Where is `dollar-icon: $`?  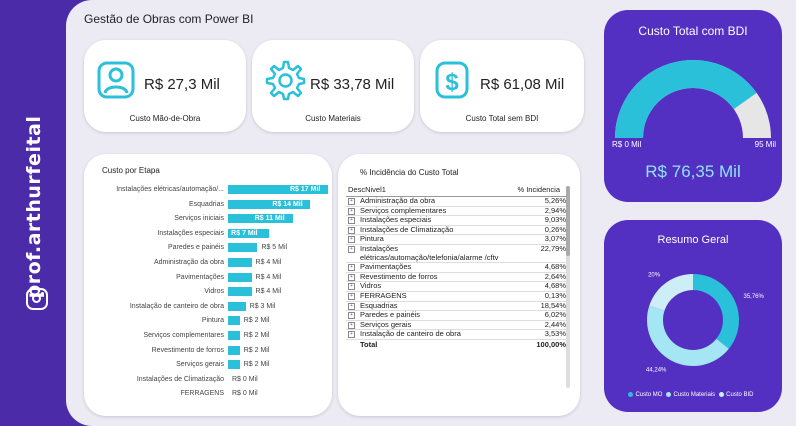 dollar-icon: $ is located at coordinates (452, 80).